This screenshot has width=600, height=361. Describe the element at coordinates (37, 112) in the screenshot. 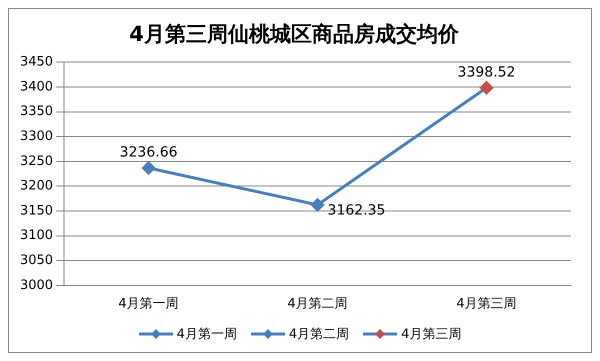

I see `y-tick-label: 3350` at that location.